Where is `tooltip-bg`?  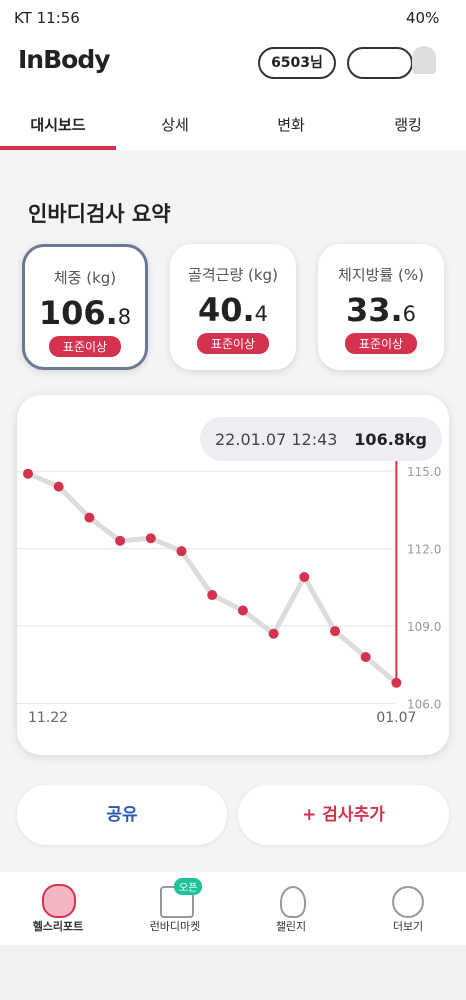
tooltip-bg is located at coordinates (321, 439).